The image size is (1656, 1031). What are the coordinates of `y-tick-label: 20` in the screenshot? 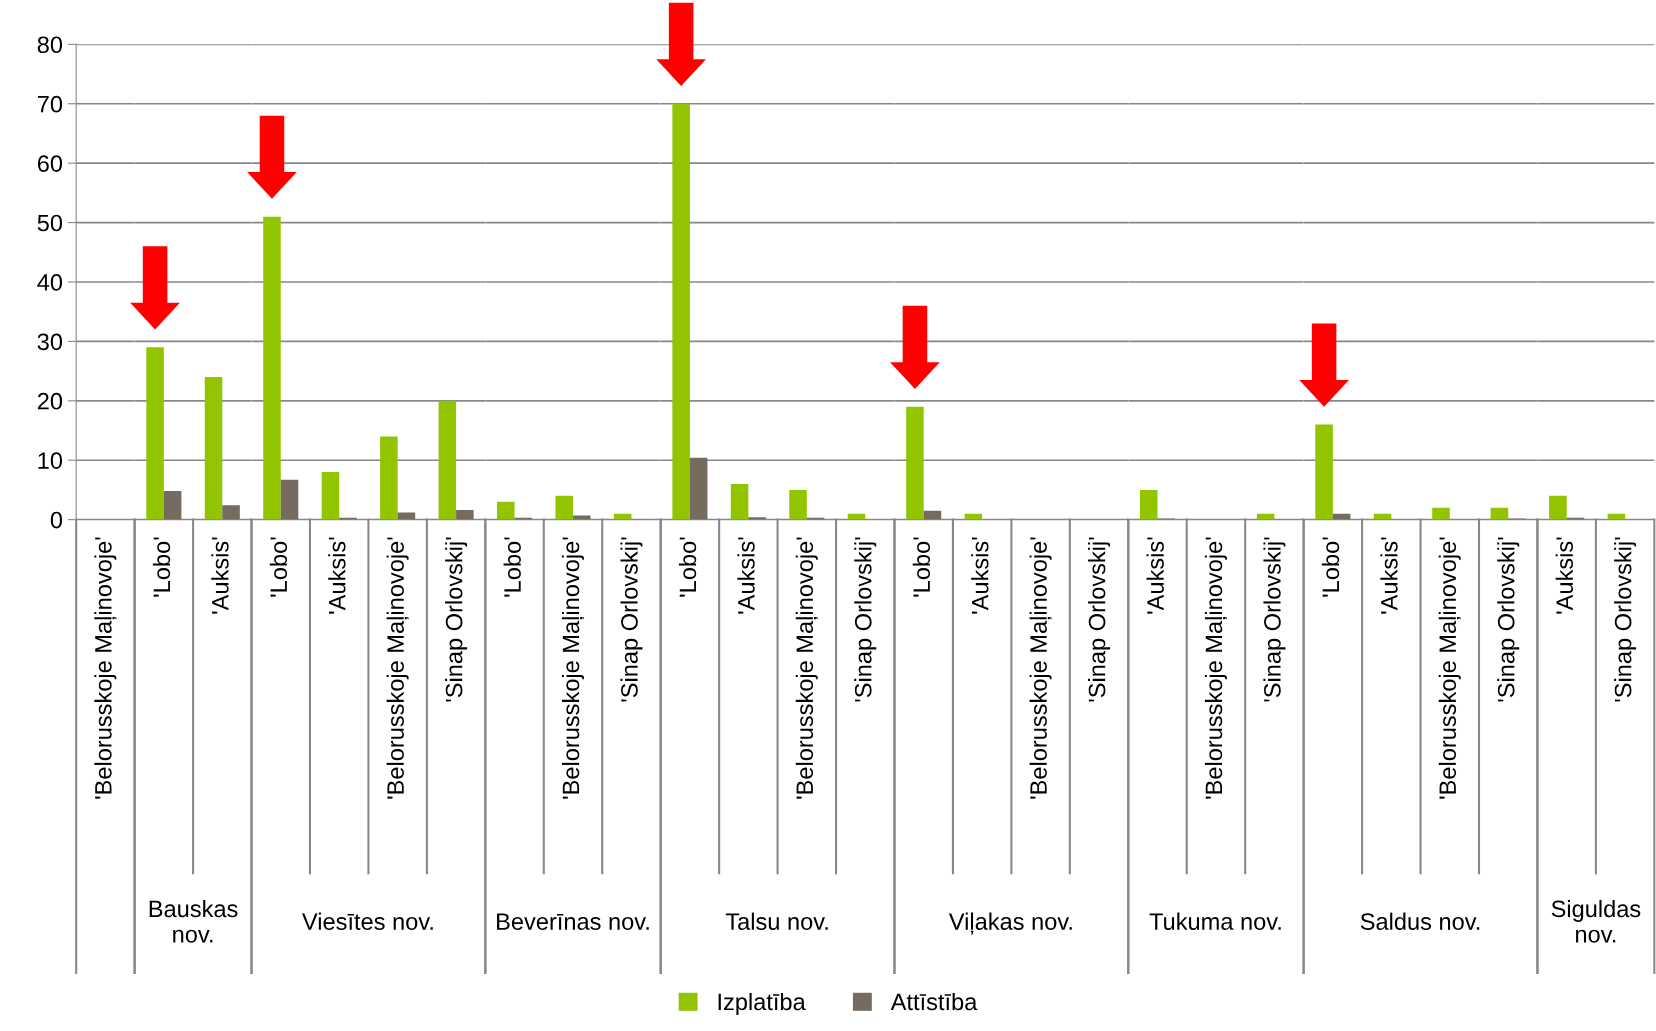 It's located at (50, 401).